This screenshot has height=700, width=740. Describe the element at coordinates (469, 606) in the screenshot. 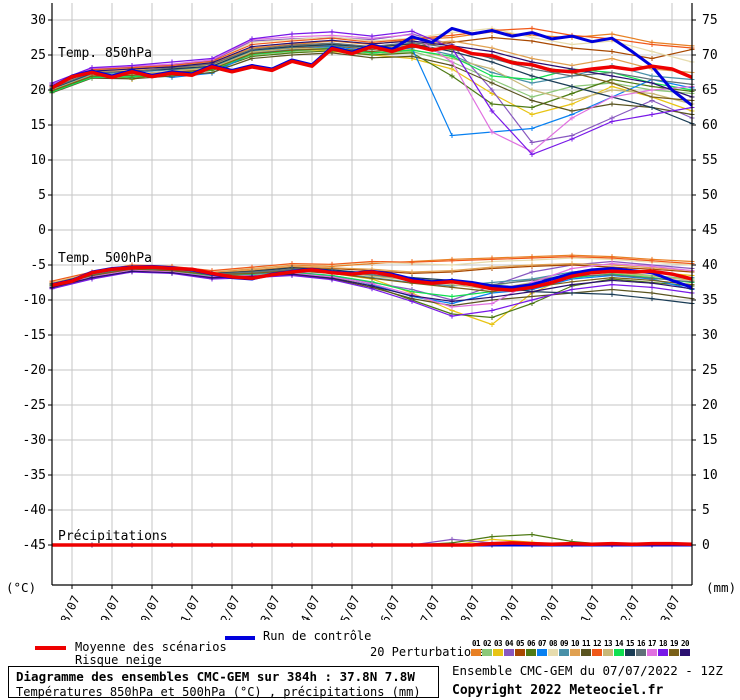

I see `x-tick-label: 18/07` at that location.